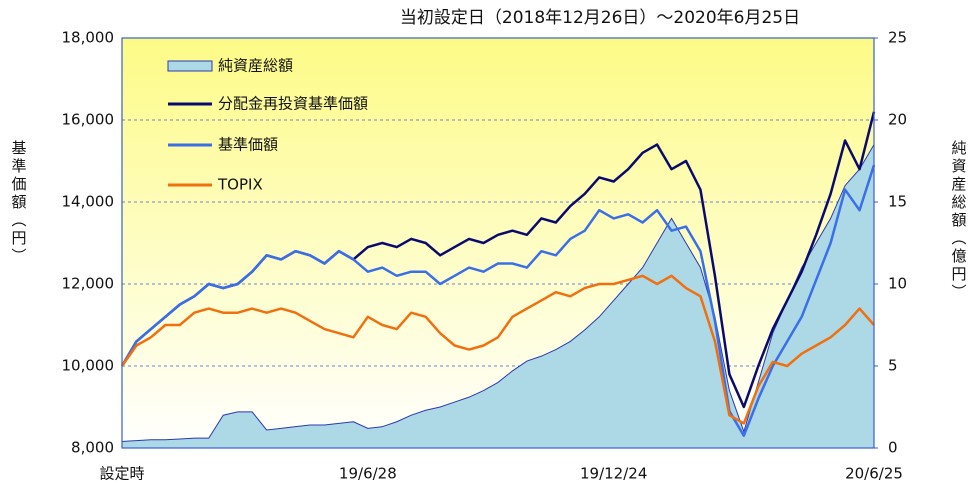 This screenshot has height=493, width=976. What do you see at coordinates (897, 284) in the screenshot?
I see `y2-tick-label: 10` at bounding box center [897, 284].